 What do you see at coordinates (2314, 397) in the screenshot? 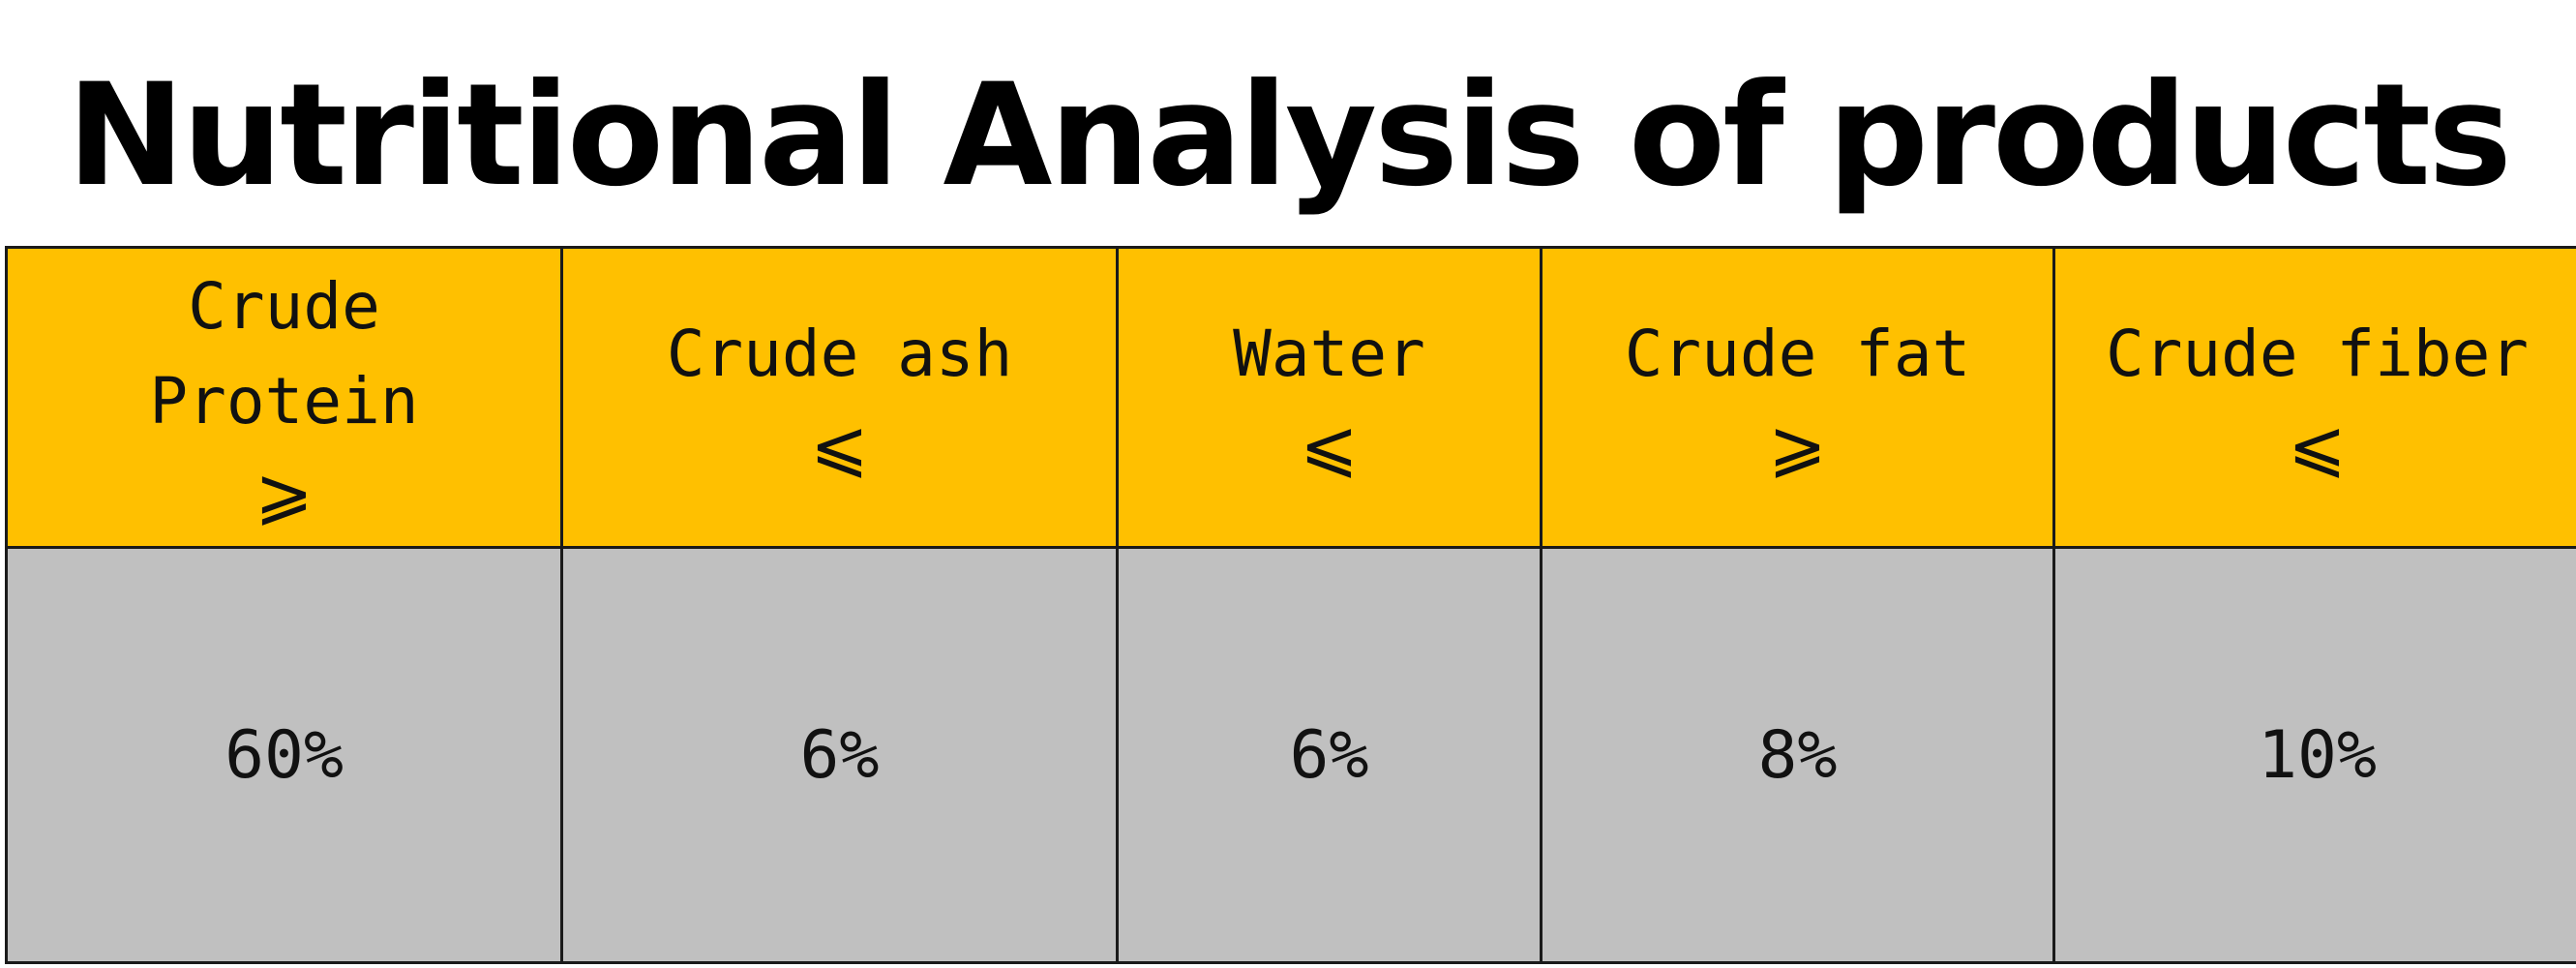
I see `header-cell-crude-fiber: Crude fiber ⩽` at bounding box center [2314, 397].